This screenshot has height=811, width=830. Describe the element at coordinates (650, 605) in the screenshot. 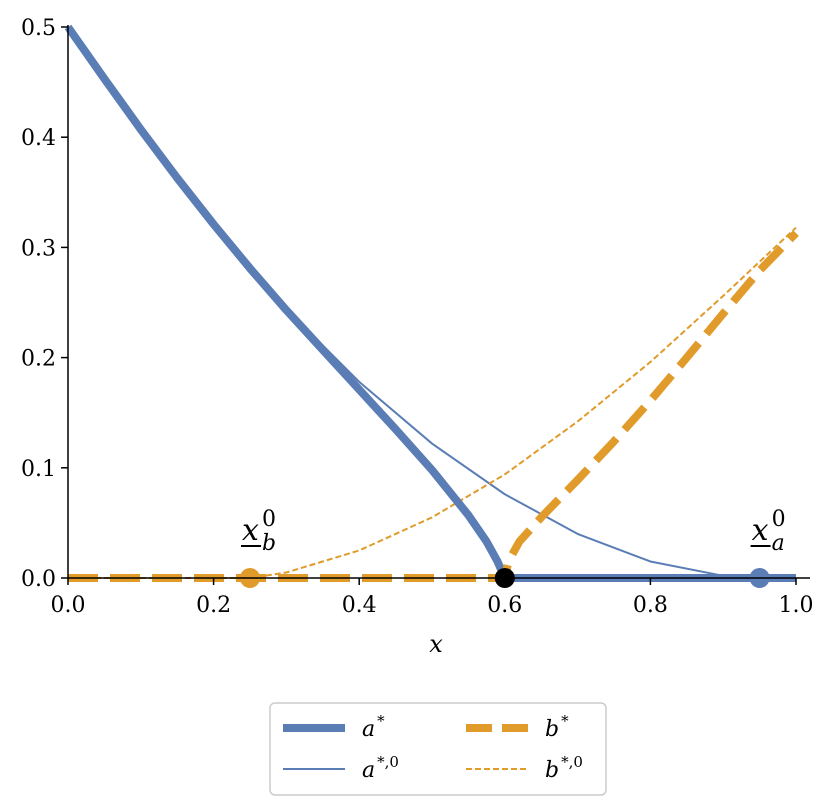

I see `x-tick-label: 0.8` at that location.